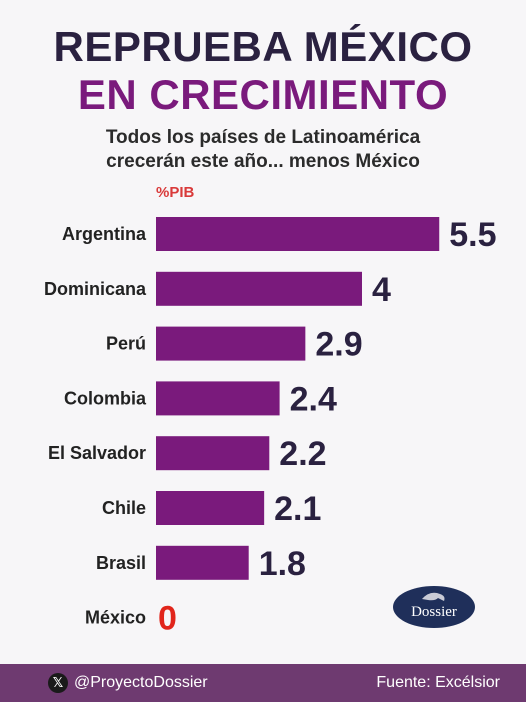 The image size is (526, 702). Describe the element at coordinates (167, 619) in the screenshot. I see `value-label: 0` at that location.